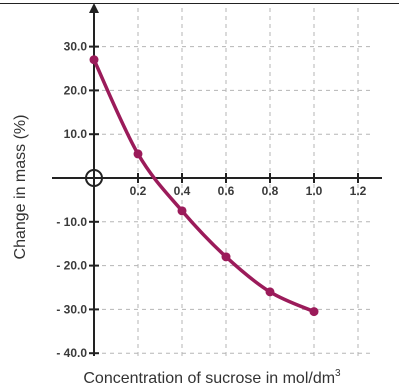  Describe the element at coordinates (226, 191) in the screenshot. I see `x-tick-label-2: 0.6` at that location.